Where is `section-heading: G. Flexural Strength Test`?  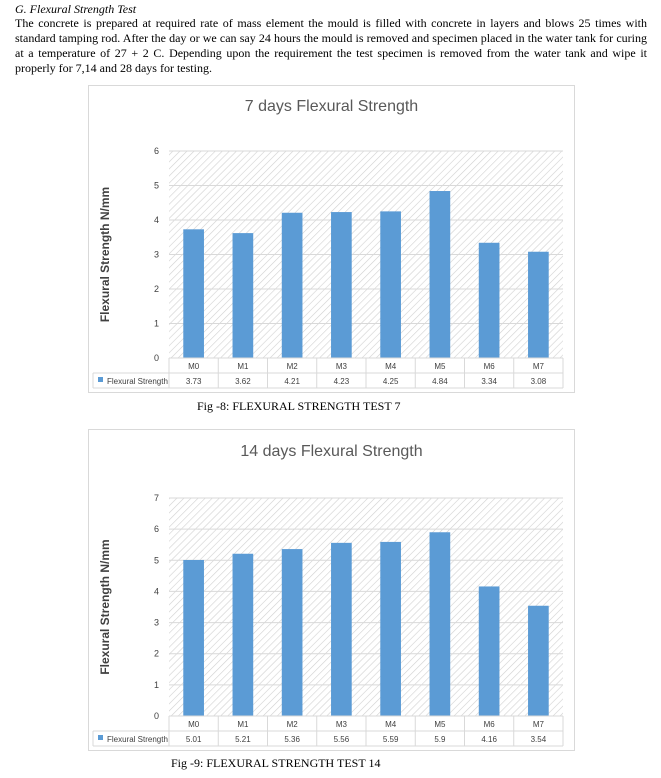
section-heading: G. Flexural Strength Test is located at coordinates (76, 9).